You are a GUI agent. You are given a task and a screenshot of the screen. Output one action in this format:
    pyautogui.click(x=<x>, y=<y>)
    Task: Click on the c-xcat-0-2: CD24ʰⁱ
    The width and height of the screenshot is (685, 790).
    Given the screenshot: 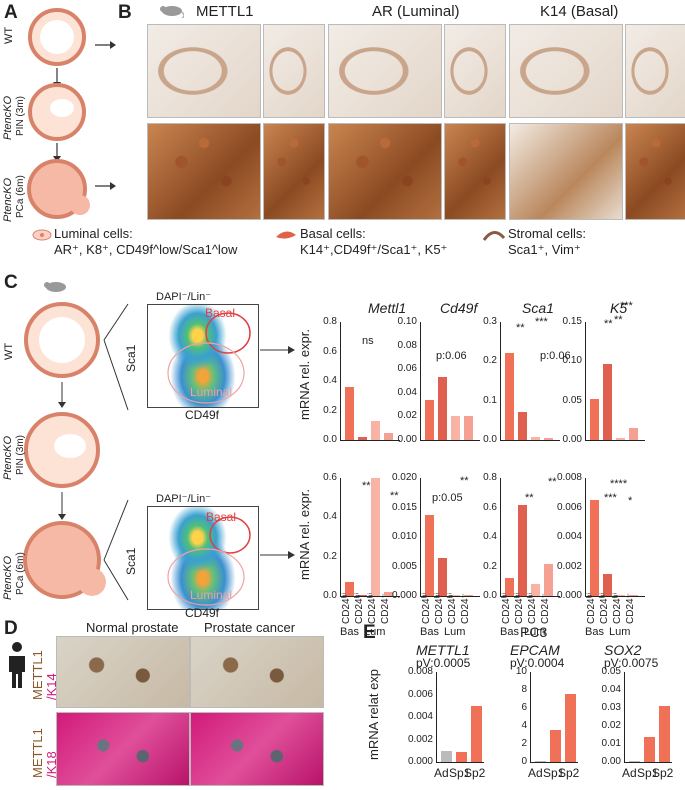 What is the action you would take?
    pyautogui.click(x=372, y=608)
    